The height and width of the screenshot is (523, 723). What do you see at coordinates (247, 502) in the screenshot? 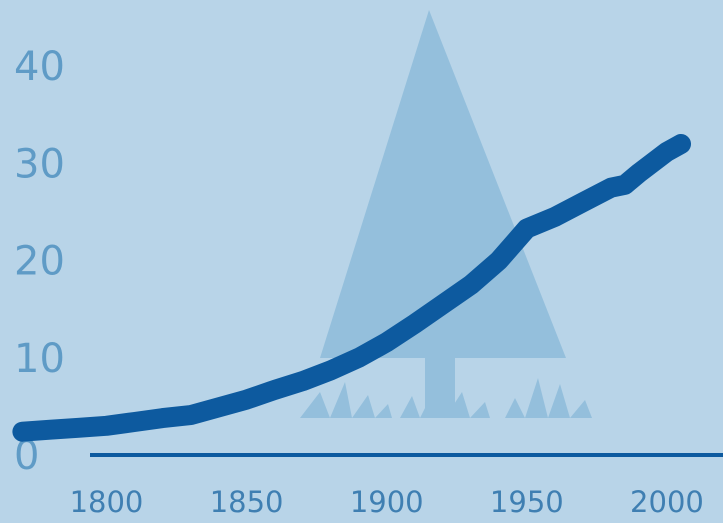
I see `x-tick-label: 1850` at bounding box center [247, 502].